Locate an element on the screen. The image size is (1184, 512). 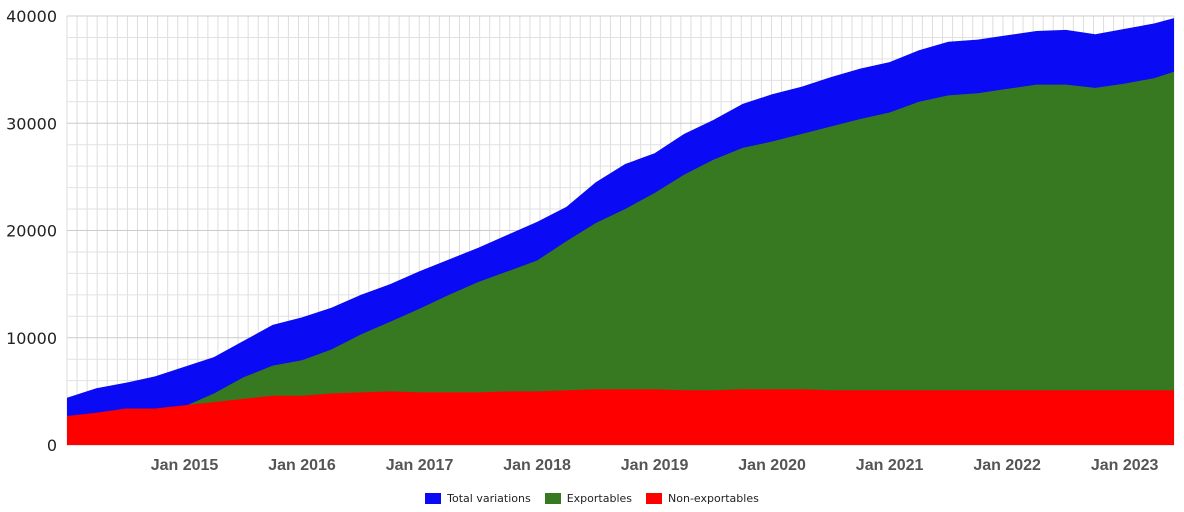
legend-swatch-total-variations is located at coordinates (433, 498).